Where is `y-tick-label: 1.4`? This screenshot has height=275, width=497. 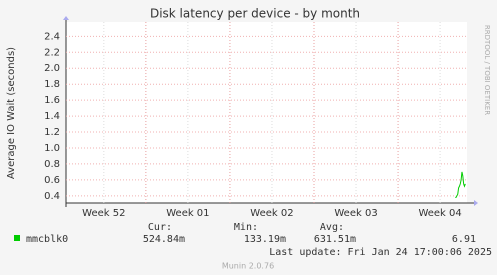 y-tick-label: 1.4 is located at coordinates (52, 116).